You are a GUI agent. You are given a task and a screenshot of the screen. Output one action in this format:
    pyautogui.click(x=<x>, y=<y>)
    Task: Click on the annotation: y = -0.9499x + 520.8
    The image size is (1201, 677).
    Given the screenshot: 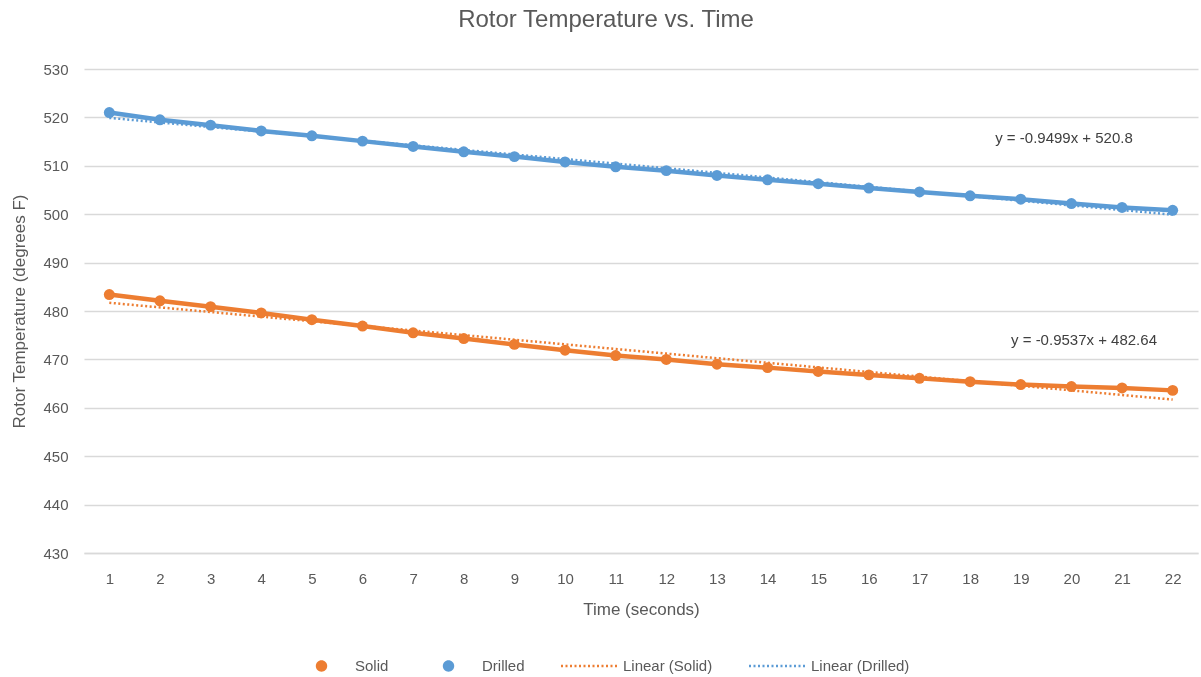 What is the action you would take?
    pyautogui.click(x=1064, y=137)
    